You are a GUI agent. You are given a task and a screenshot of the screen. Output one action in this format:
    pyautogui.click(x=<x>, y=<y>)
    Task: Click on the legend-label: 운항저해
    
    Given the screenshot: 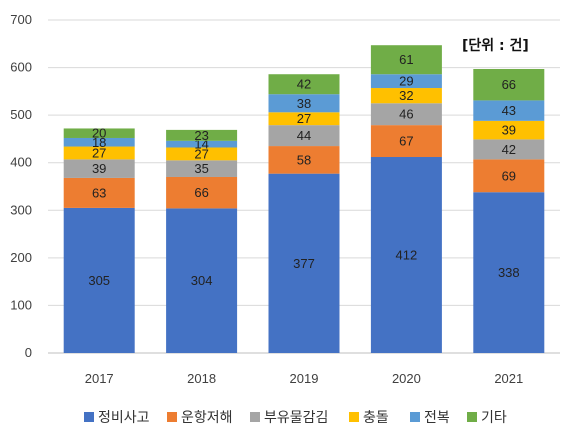 What is the action you would take?
    pyautogui.click(x=207, y=418)
    